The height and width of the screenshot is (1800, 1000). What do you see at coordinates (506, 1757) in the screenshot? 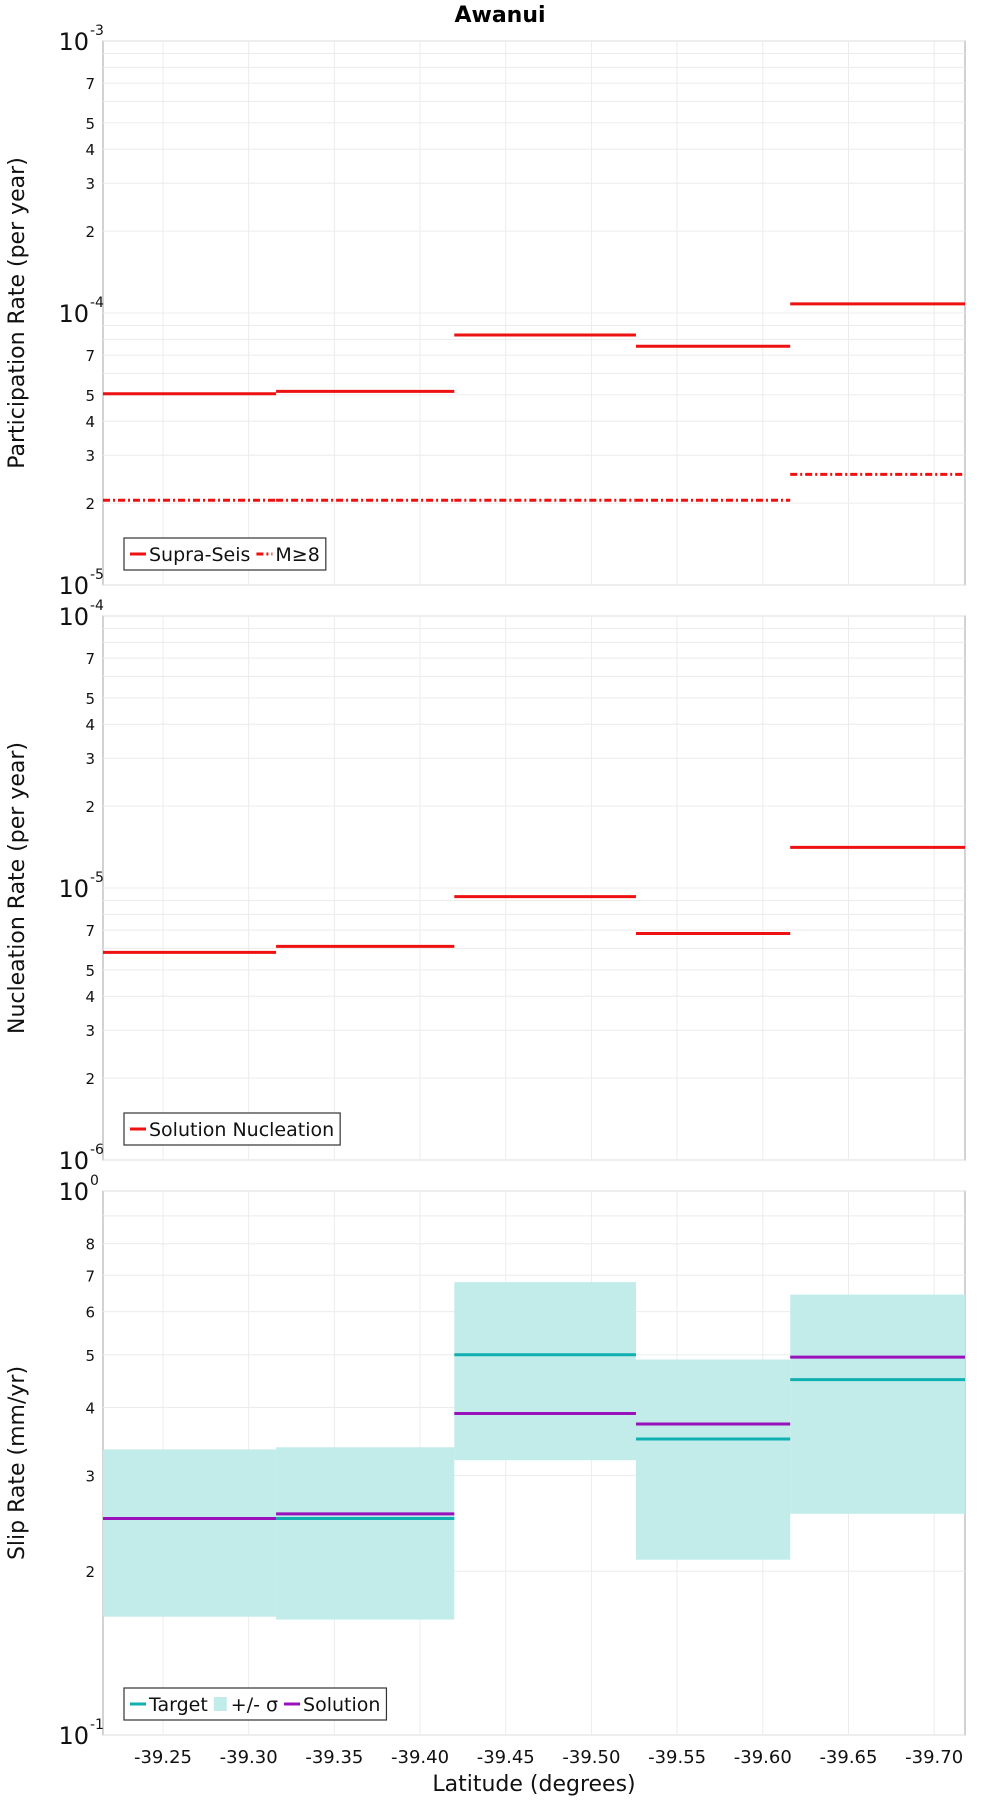
I see `x-tick-label: -39.45` at bounding box center [506, 1757].